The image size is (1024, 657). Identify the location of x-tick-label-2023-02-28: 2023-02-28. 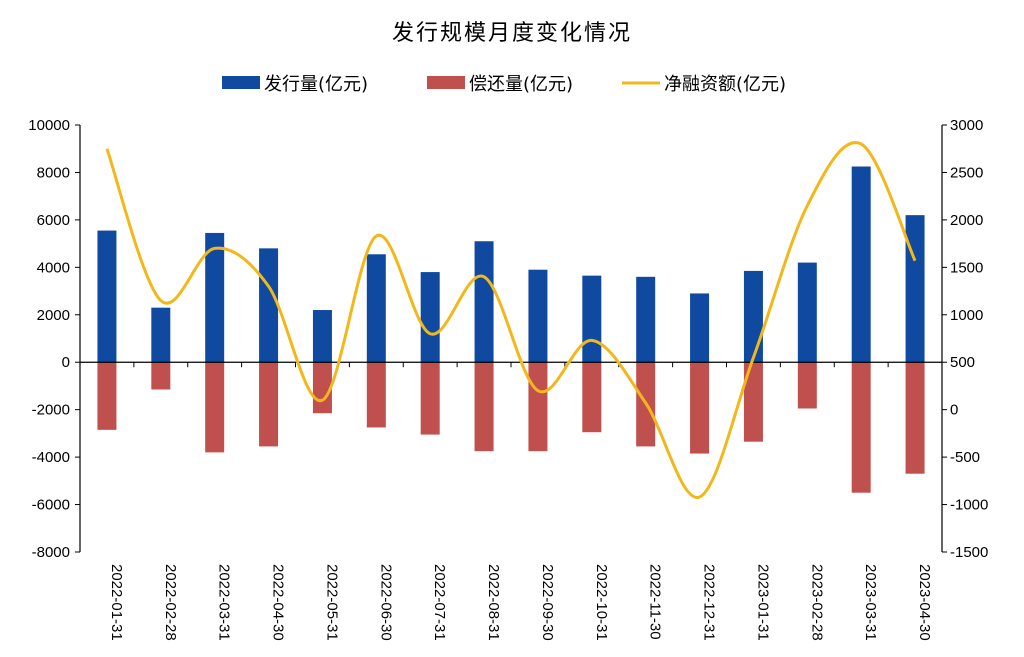
(816, 602).